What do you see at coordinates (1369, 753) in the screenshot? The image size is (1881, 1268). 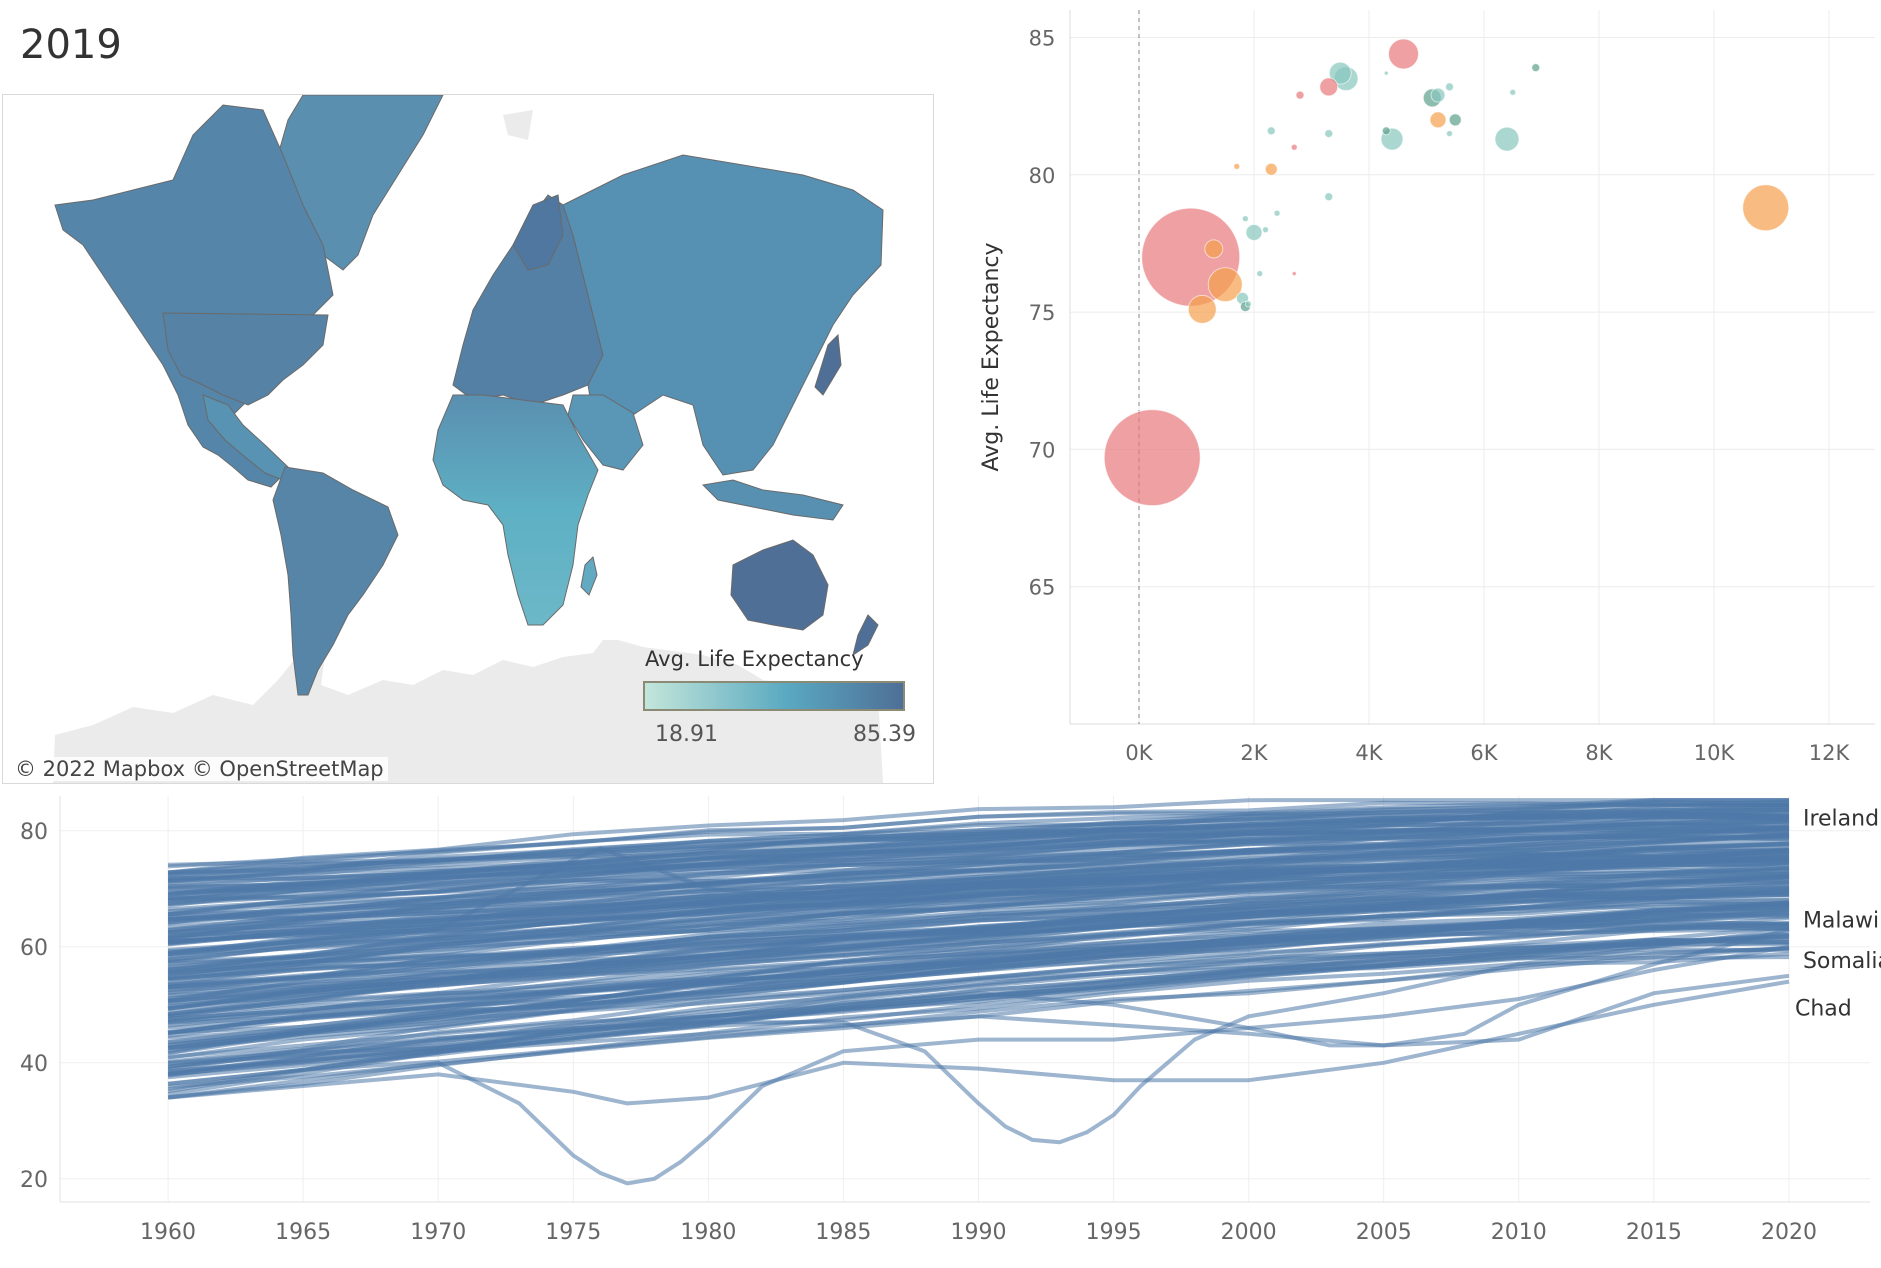 I see `scatter-x-tick-label: 4K` at bounding box center [1369, 753].